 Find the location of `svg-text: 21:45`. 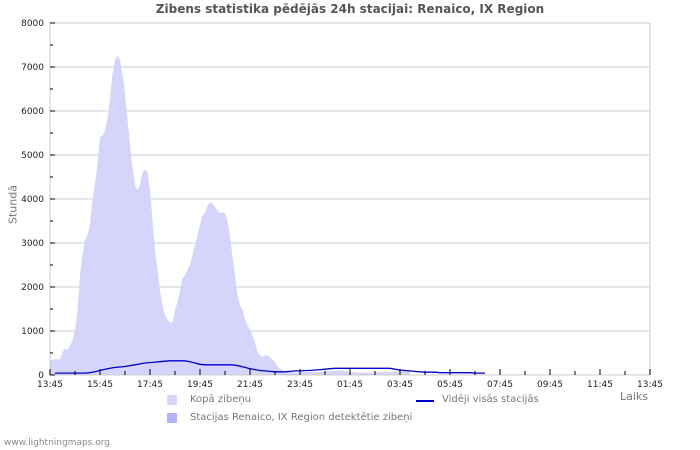

svg-text: 21:45 is located at coordinates (250, 385).